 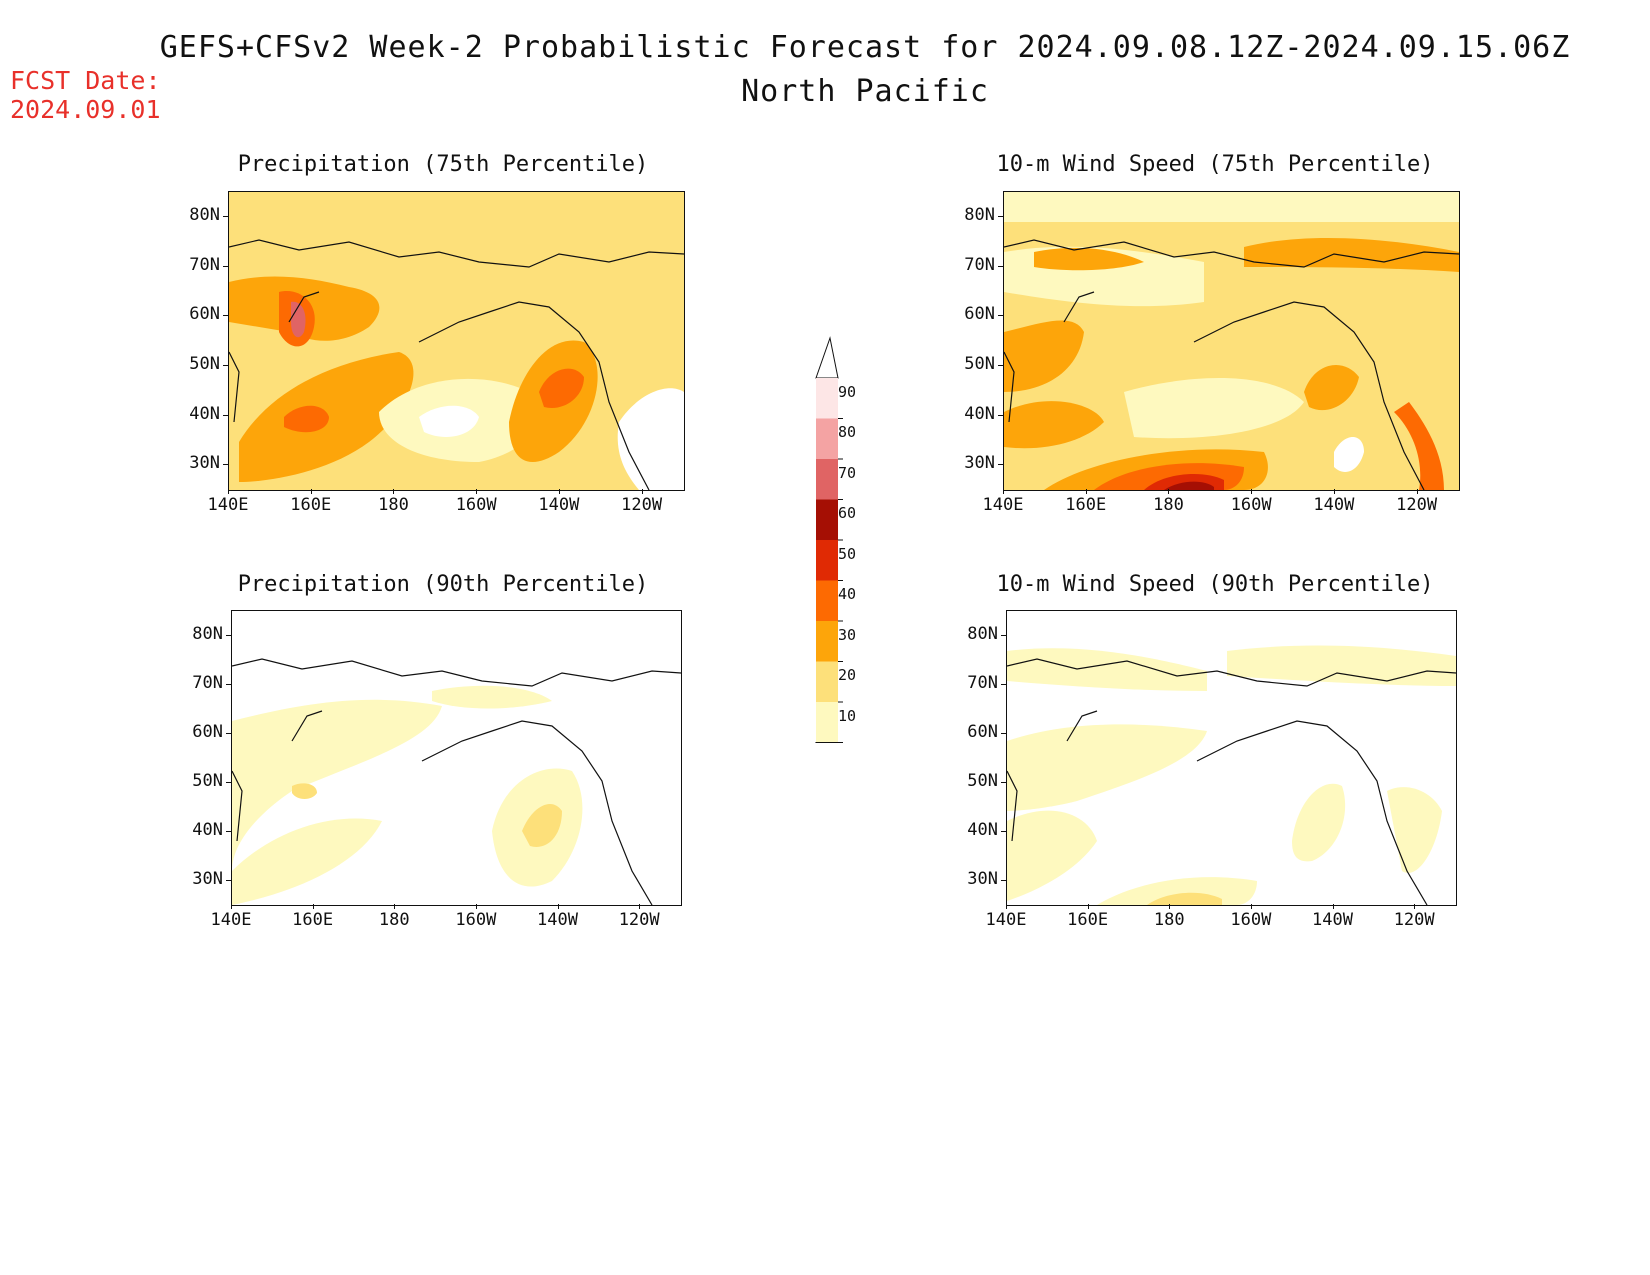 What do you see at coordinates (642, 505) in the screenshot?
I see `lon-tick-label-precip-75: 120W` at bounding box center [642, 505].